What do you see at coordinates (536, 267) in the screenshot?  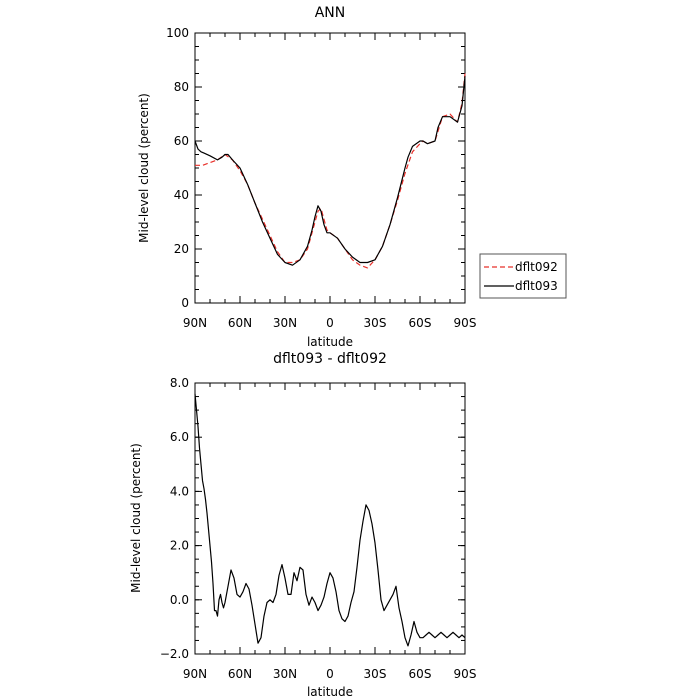 I see `legend-label-dflt092: dflt092` at bounding box center [536, 267].